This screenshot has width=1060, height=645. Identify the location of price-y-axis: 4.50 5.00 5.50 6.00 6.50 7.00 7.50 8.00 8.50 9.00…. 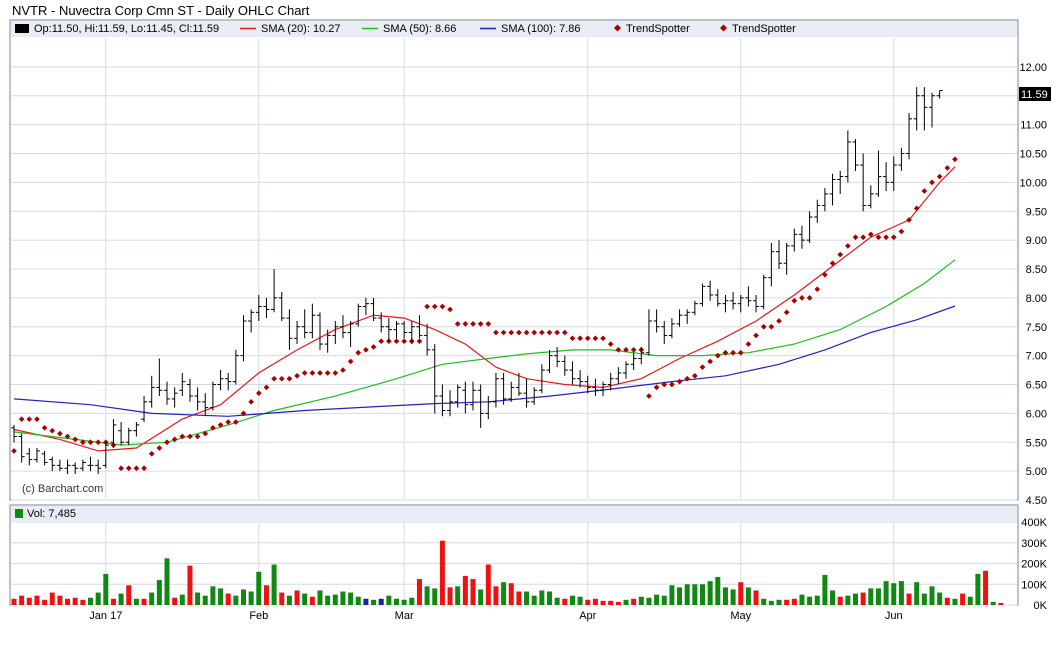
(1033, 284).